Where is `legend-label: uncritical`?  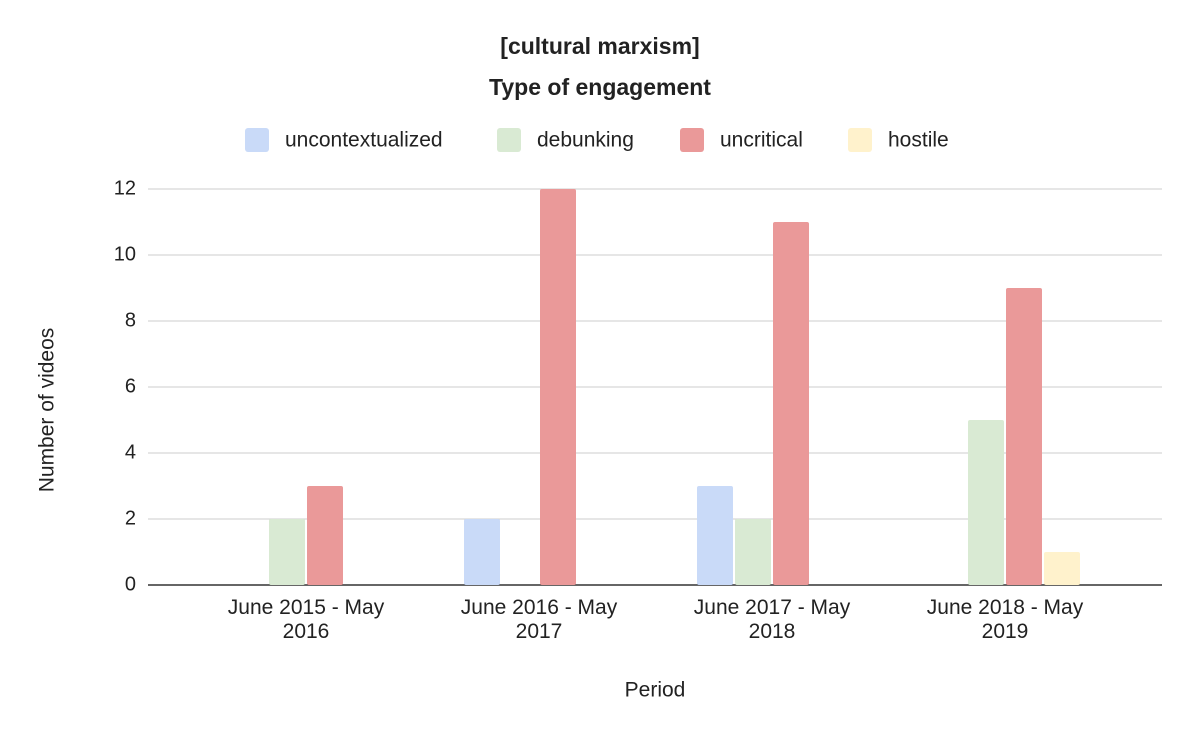
legend-label: uncritical is located at coordinates (761, 140).